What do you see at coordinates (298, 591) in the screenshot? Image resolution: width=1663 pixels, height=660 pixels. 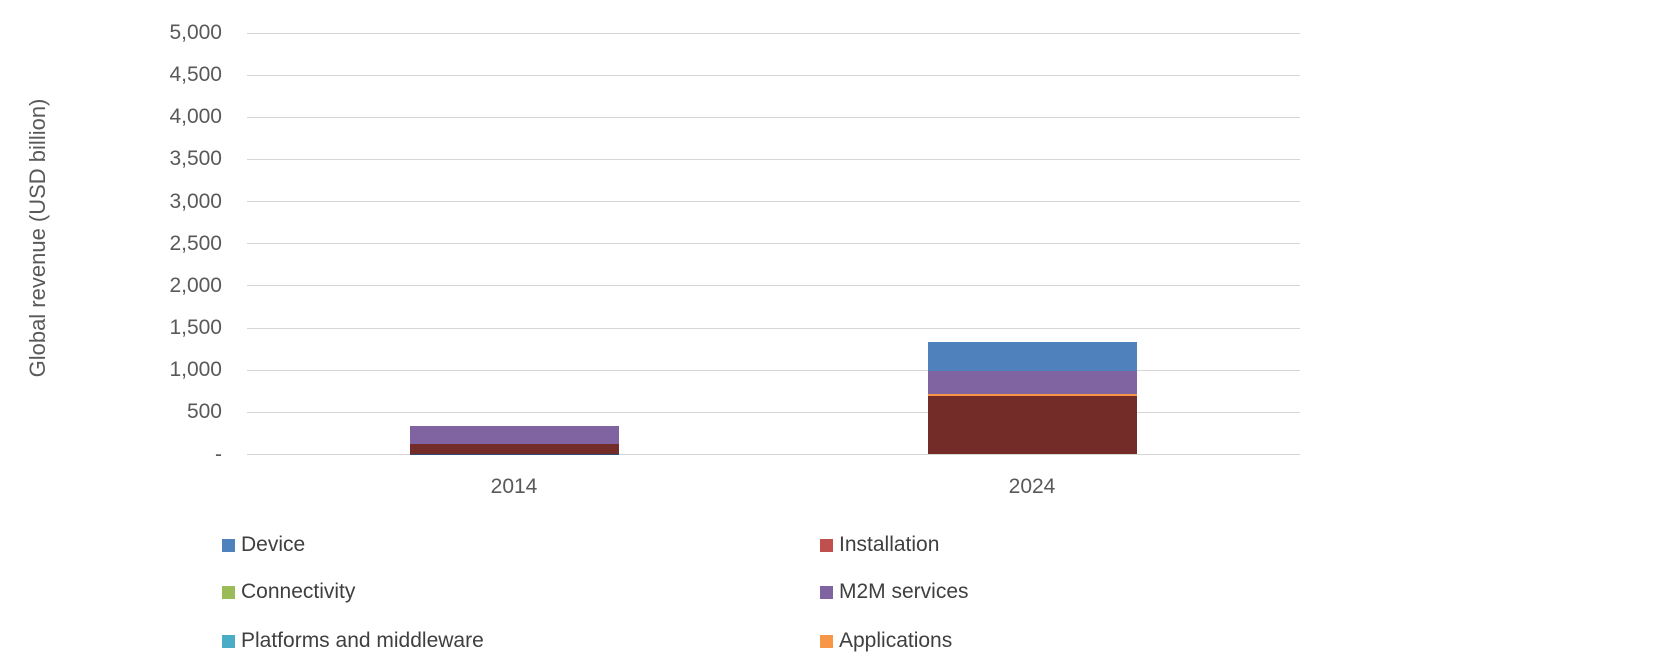 I see `legend-label-connectivity: Connectivity` at bounding box center [298, 591].